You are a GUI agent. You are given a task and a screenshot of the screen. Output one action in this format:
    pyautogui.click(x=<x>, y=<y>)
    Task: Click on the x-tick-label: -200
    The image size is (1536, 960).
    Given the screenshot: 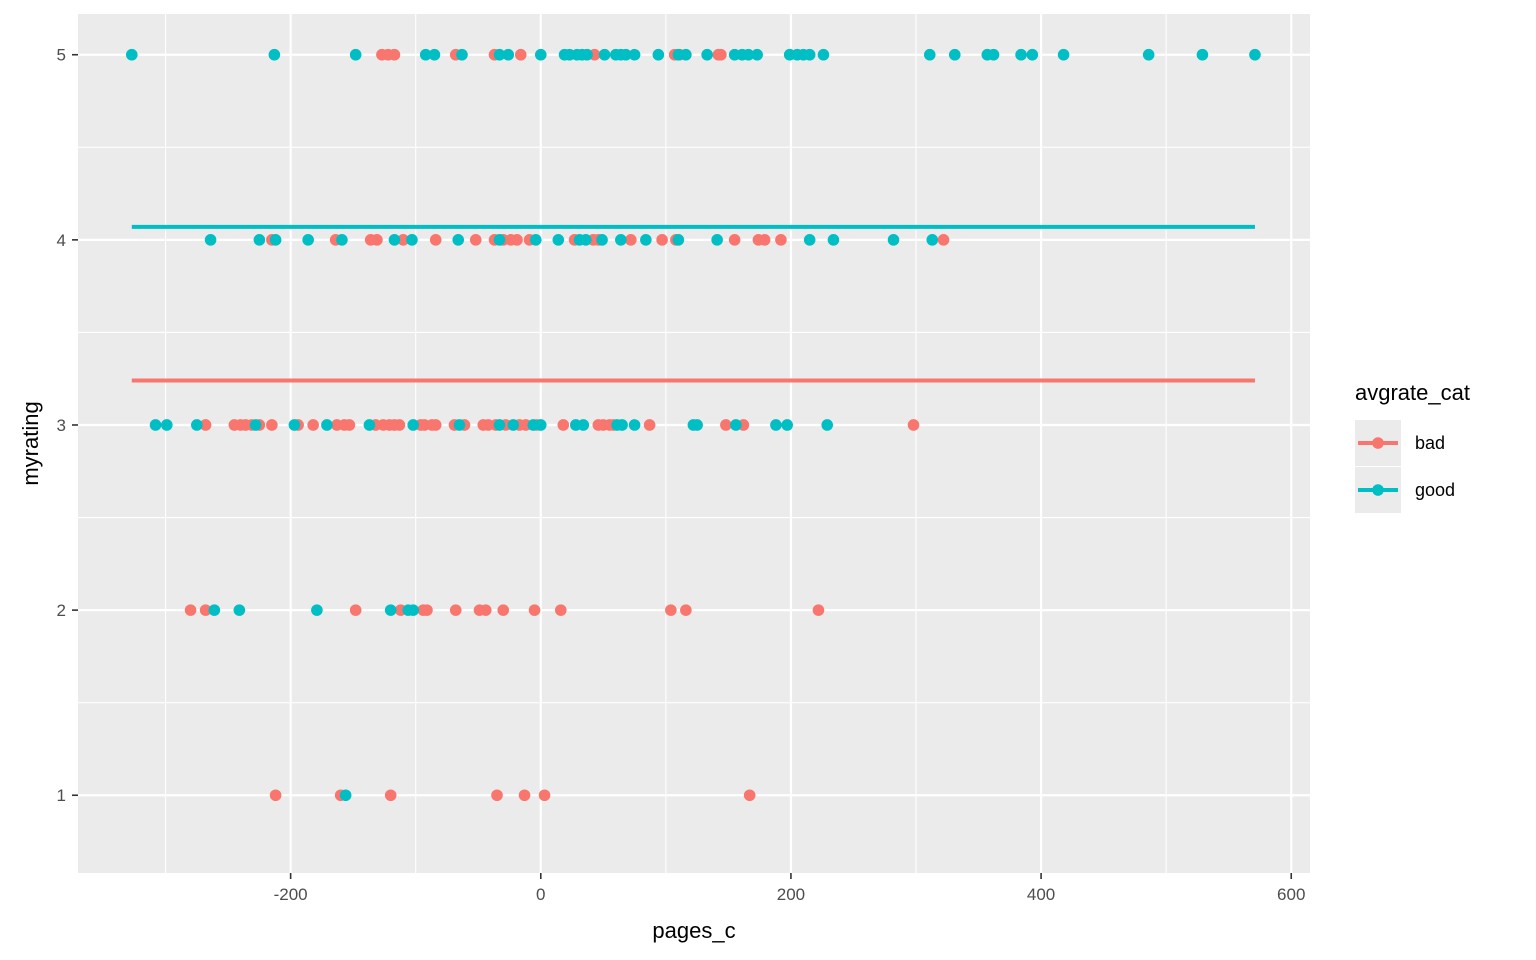 What is the action you would take?
    pyautogui.click(x=291, y=894)
    